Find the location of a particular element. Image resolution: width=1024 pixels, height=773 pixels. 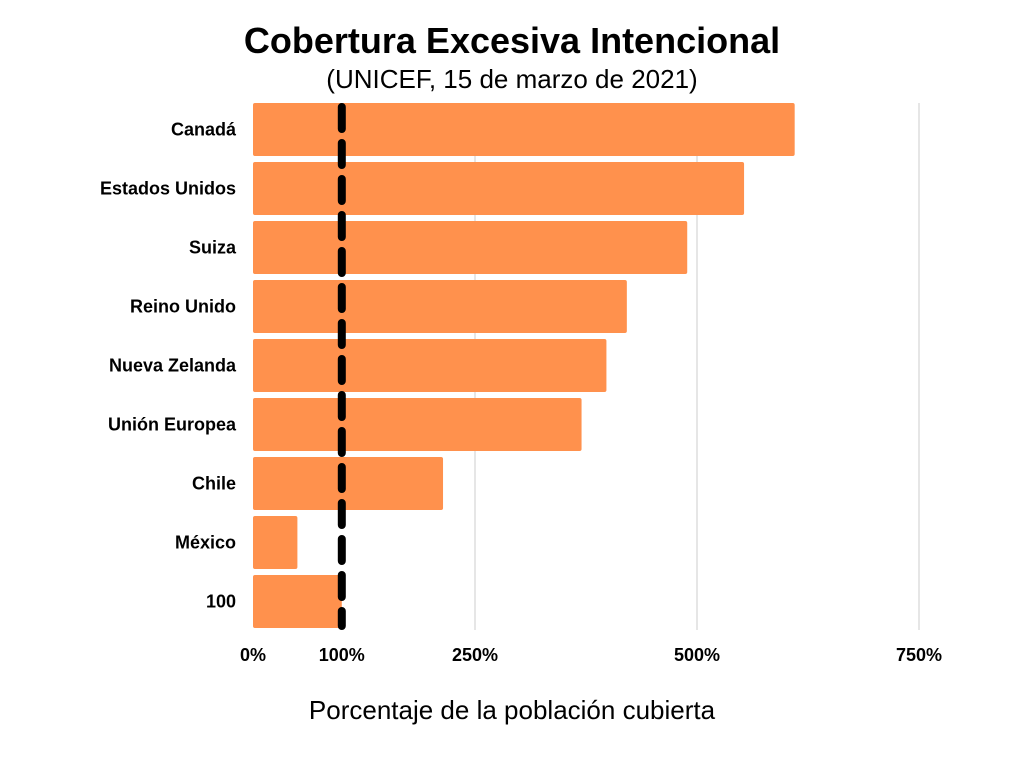

chart-subtitle: (UNICEF, 15 de marzo de 2021) is located at coordinates (511, 79).